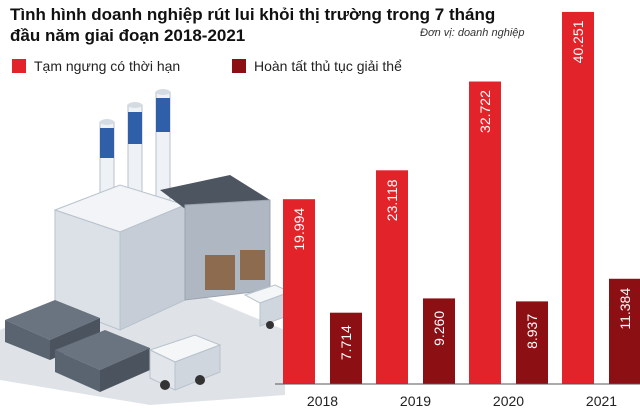  I want to click on bar-dissolved-2019, so click(439, 341).